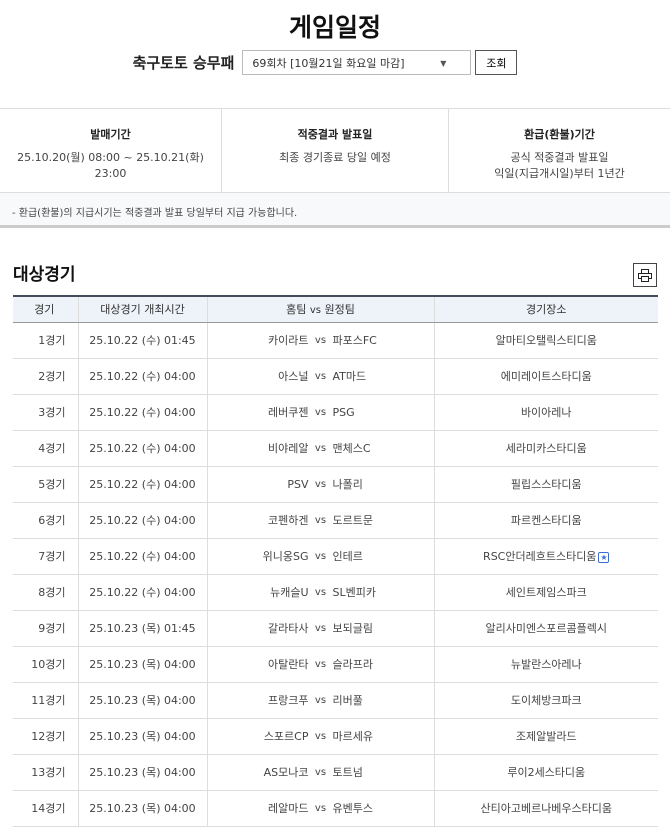 The height and width of the screenshot is (828, 670). I want to click on search-button: 조회, so click(496, 62).